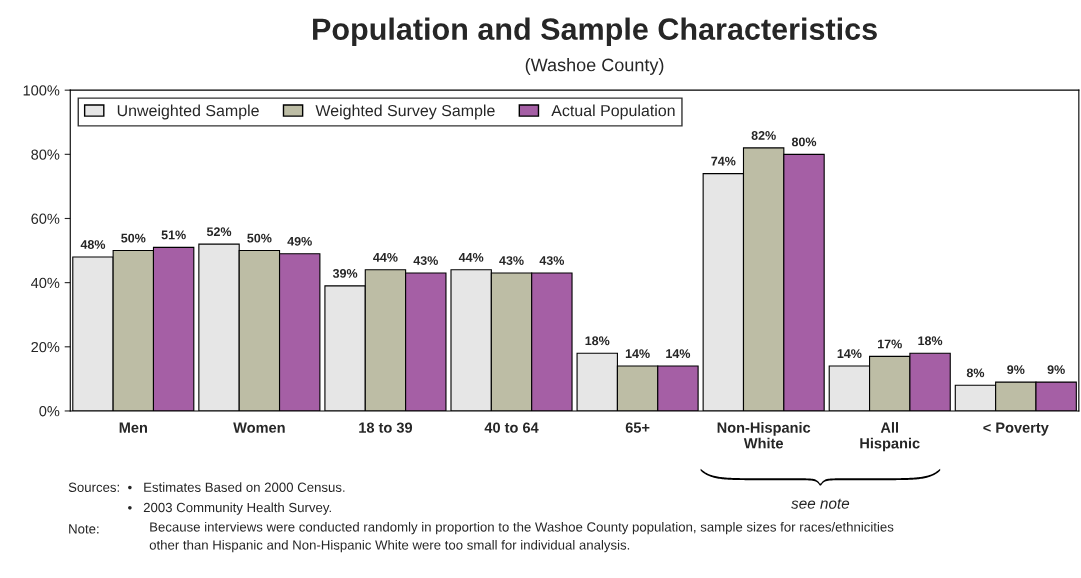 This screenshot has width=1081, height=578. What do you see at coordinates (133, 427) in the screenshot?
I see `x-tick-label: Men` at bounding box center [133, 427].